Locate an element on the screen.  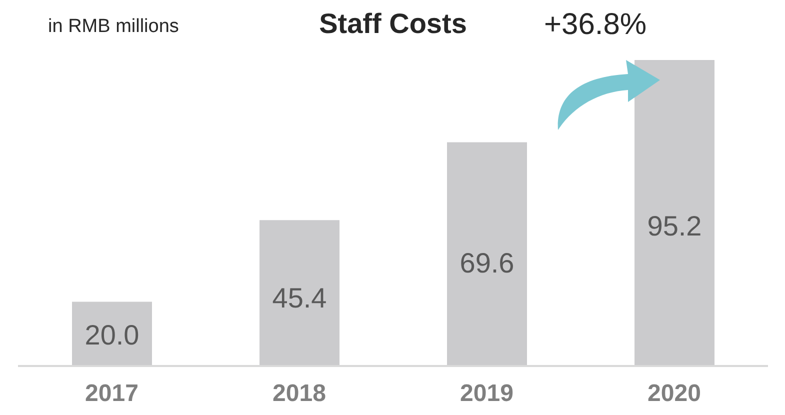
text: +36.8% is located at coordinates (595, 25).